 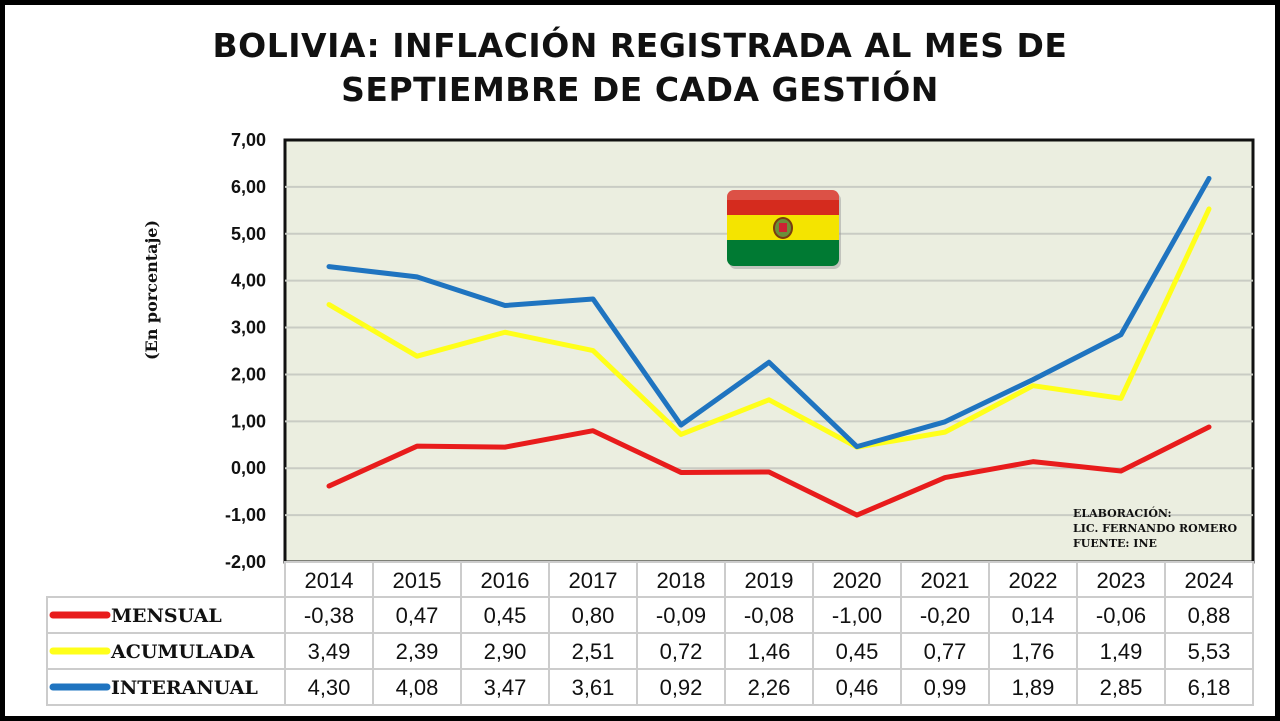 I want to click on title-line-1: BOLIVIA: INFLACIÓN REGISTRADA AL MES DE, so click(x=640, y=45).